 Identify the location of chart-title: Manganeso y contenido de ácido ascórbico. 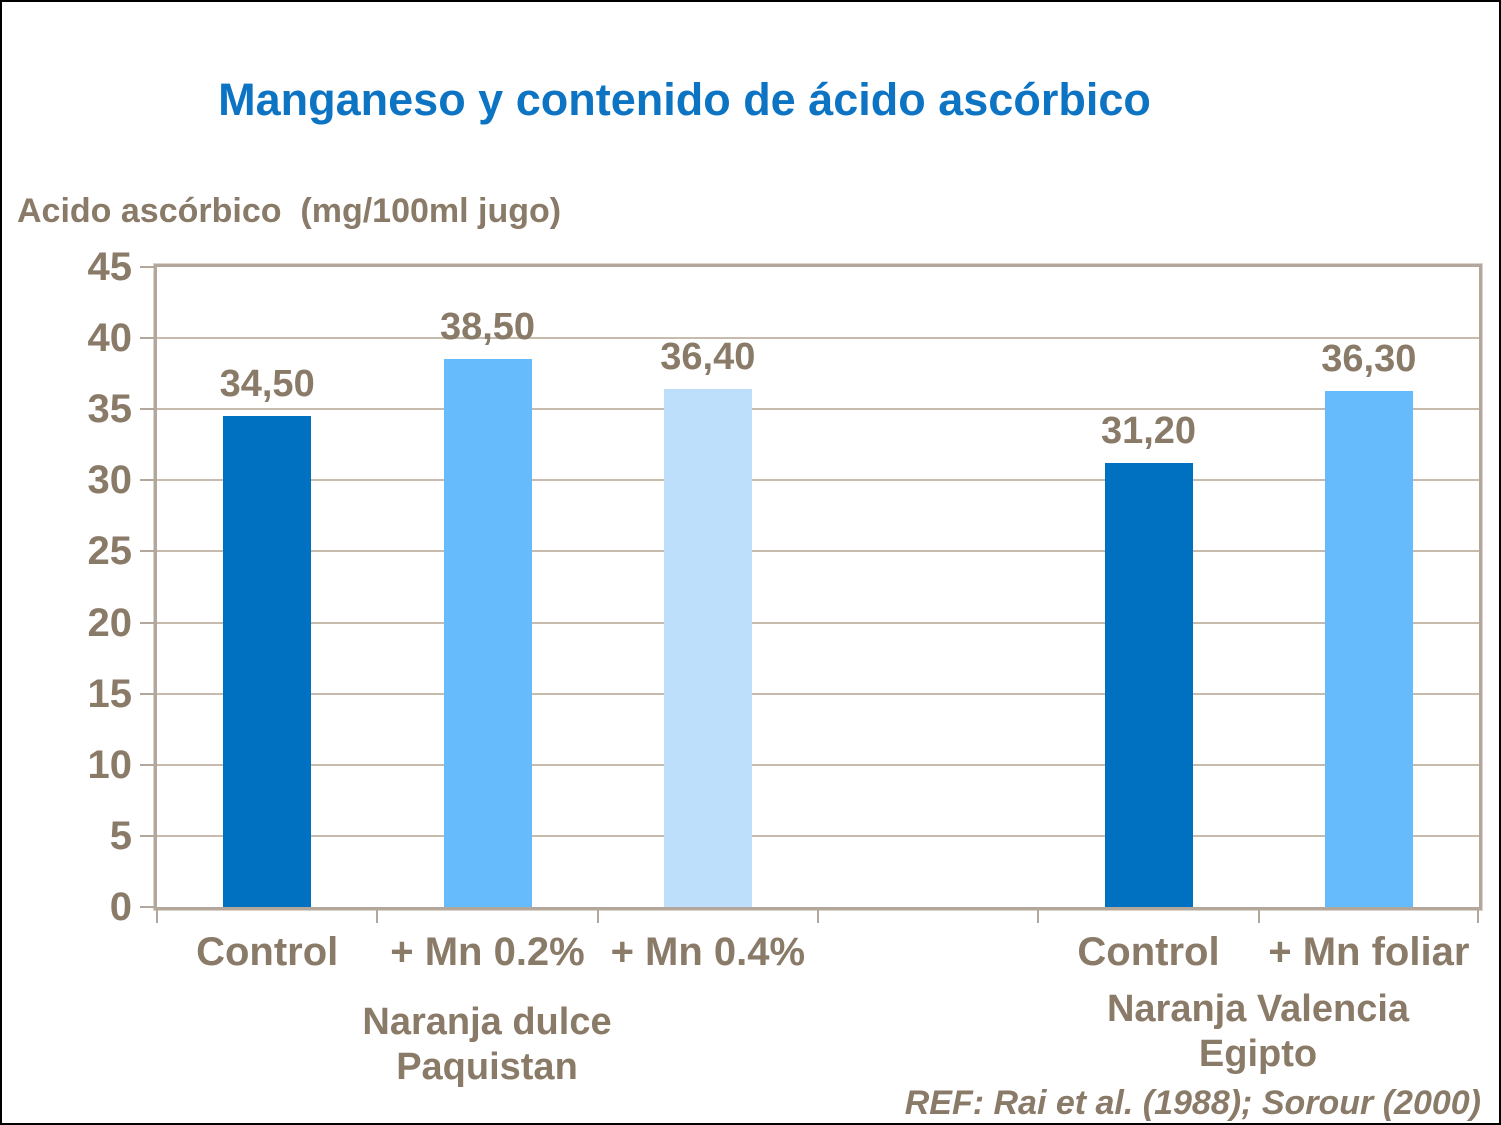
(684, 99).